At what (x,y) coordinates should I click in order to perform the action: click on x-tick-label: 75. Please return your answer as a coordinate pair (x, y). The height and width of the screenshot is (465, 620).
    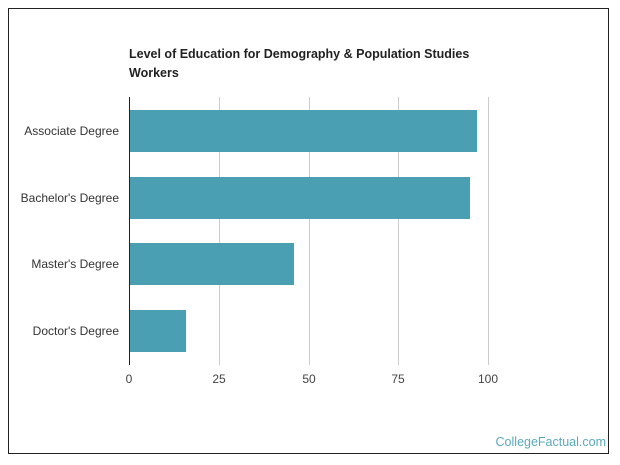
    Looking at the image, I should click on (398, 379).